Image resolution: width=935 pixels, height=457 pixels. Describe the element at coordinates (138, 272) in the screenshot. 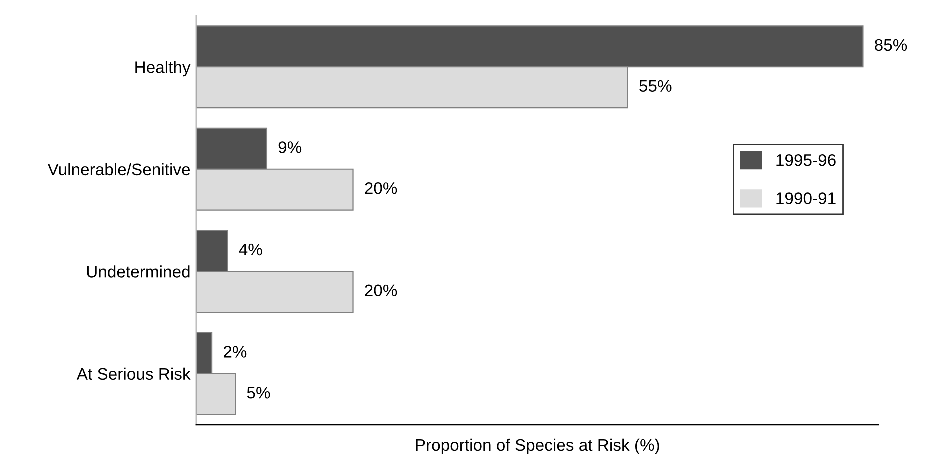

I see `y-tick-label: Undetermined` at that location.